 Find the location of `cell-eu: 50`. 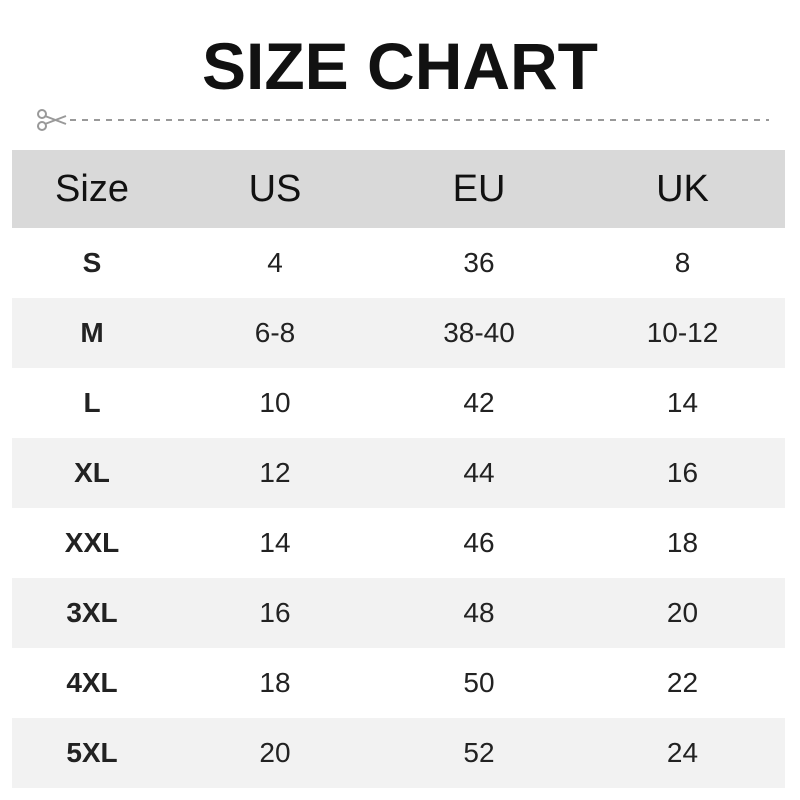

cell-eu: 50 is located at coordinates (479, 682).